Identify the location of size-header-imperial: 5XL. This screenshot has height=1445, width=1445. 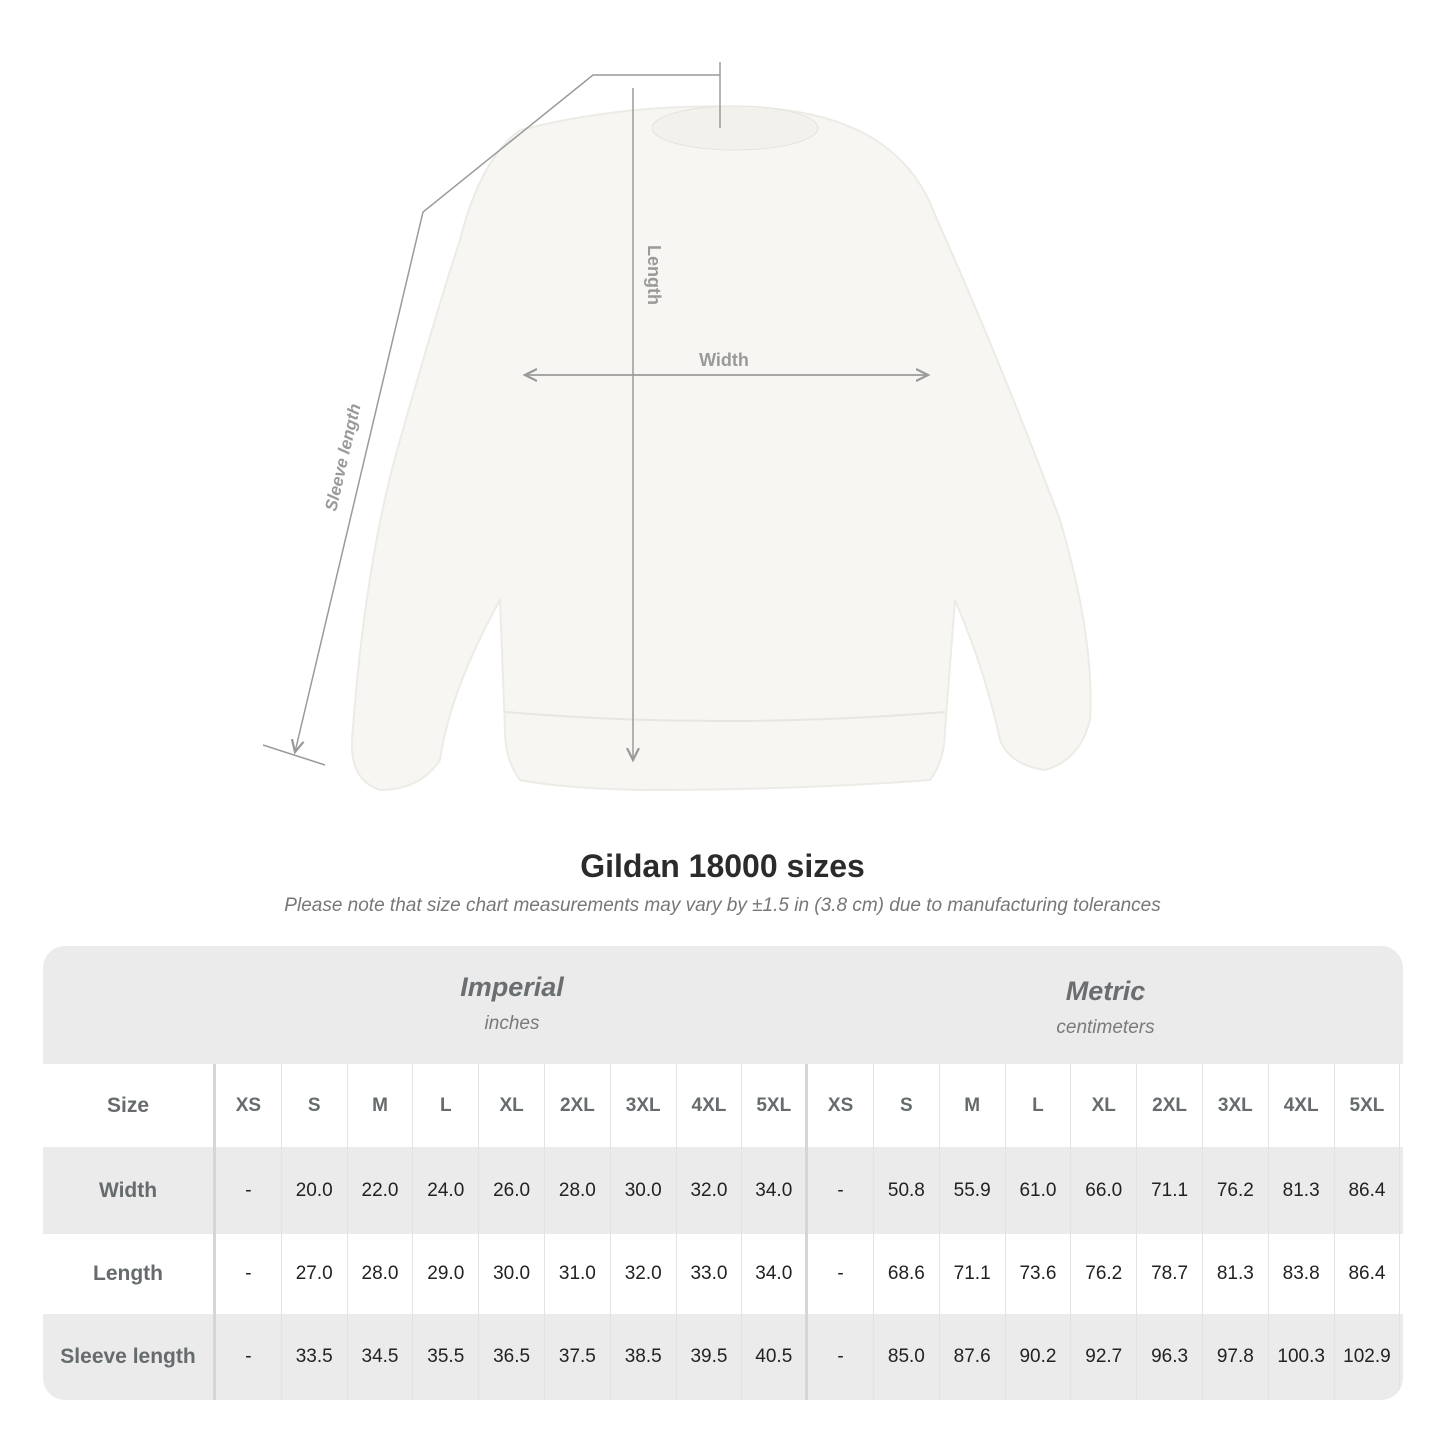
(775, 1105).